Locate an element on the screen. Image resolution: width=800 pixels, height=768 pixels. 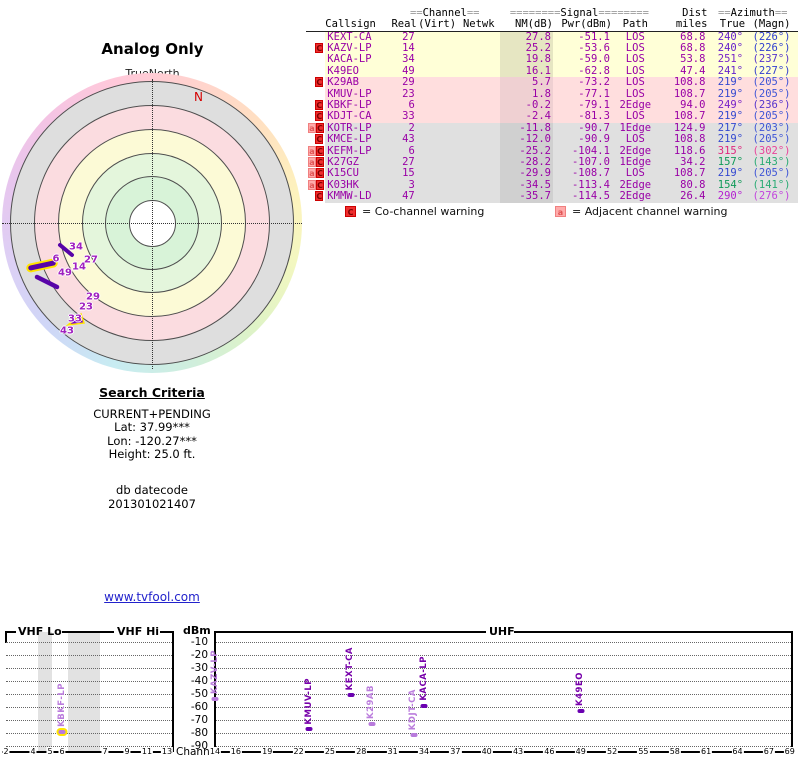
channel-tick: 28 is located at coordinates (361, 752).